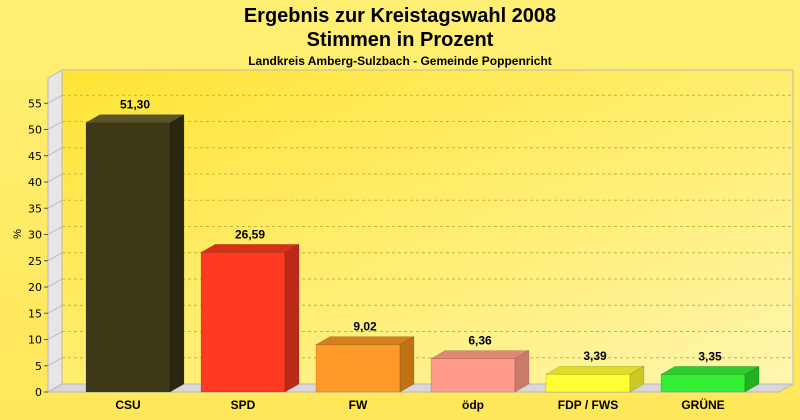 This screenshot has width=800, height=420. I want to click on y-tick-labels: 0 5 10 15 20 25 30 35 40 45 50 55, so click(35, 248).